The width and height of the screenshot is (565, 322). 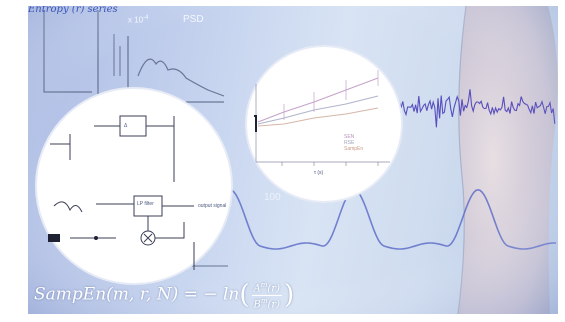 What do you see at coordinates (318, 117) in the screenshot?
I see `series-3-line` at bounding box center [318, 117].